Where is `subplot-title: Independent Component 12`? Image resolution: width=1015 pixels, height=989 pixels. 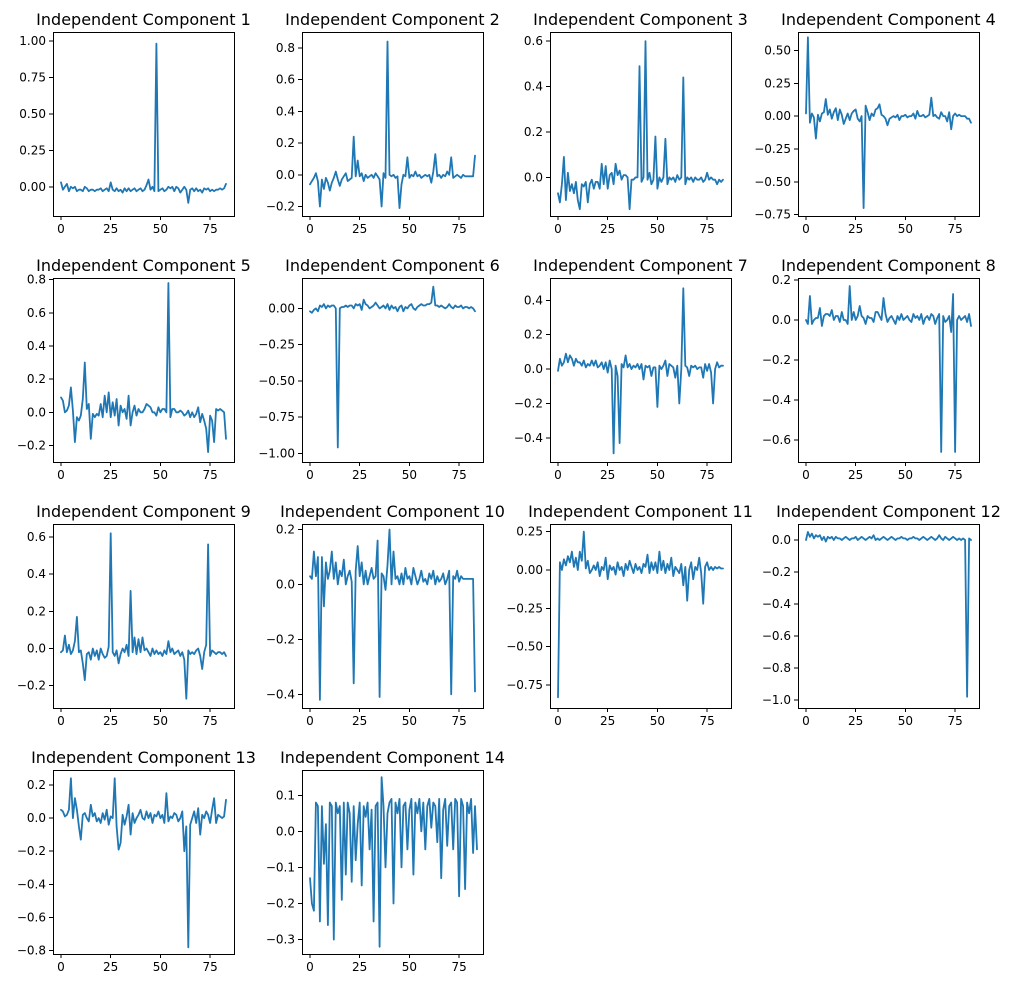
subplot-title: Independent Component 12 is located at coordinates (888, 511).